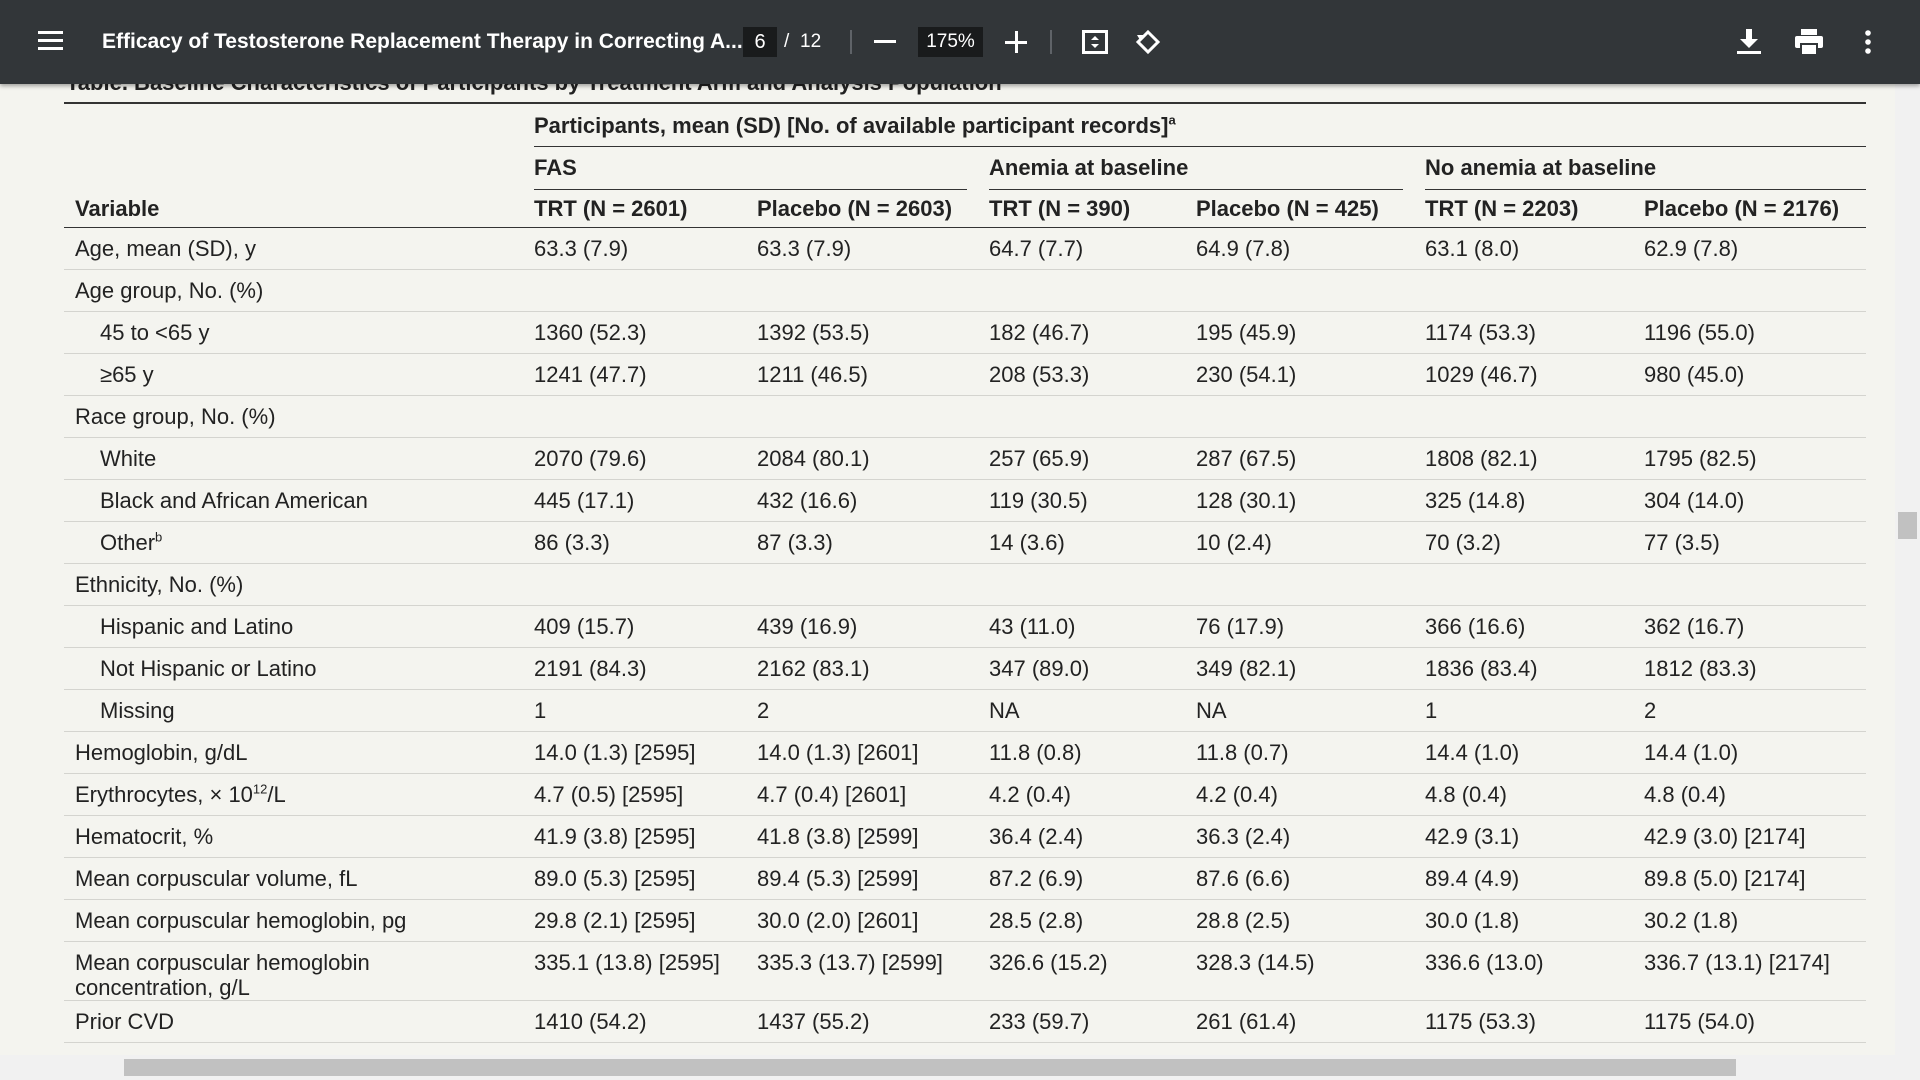 Image resolution: width=1920 pixels, height=1080 pixels. I want to click on cell: NA, so click(1310, 710).